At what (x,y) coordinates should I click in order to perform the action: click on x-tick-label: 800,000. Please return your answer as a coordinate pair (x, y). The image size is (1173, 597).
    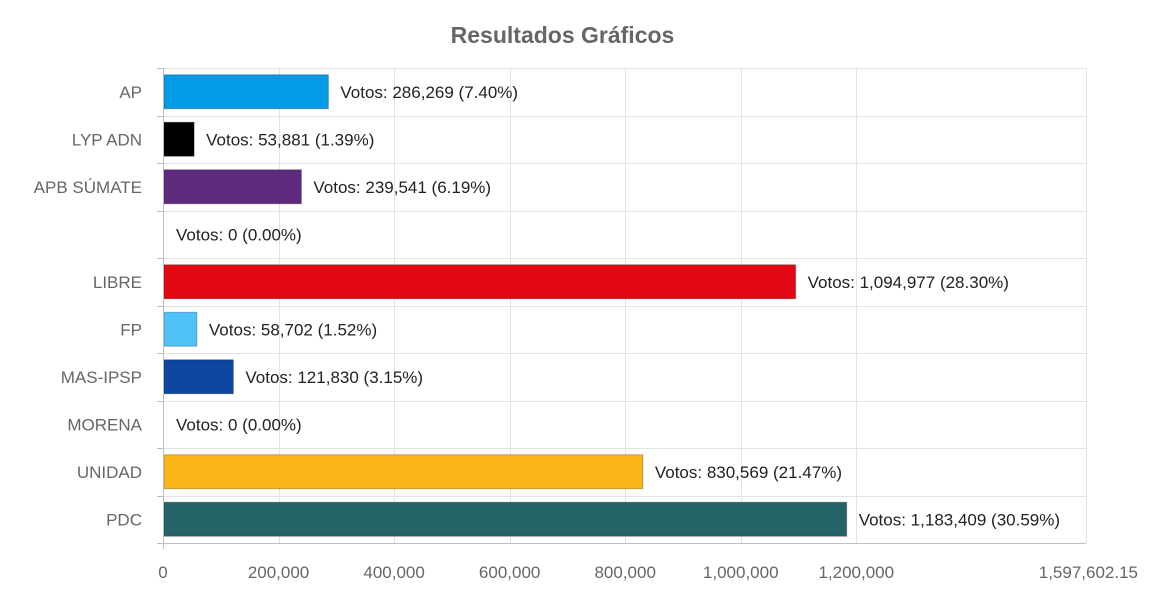
    Looking at the image, I should click on (624, 572).